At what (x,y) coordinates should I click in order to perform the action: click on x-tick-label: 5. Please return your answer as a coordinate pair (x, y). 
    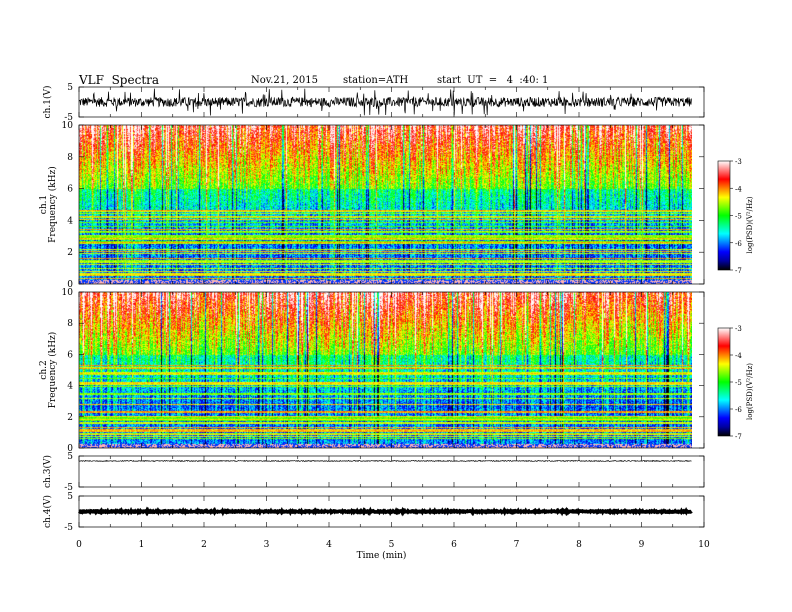
    Looking at the image, I should click on (392, 545).